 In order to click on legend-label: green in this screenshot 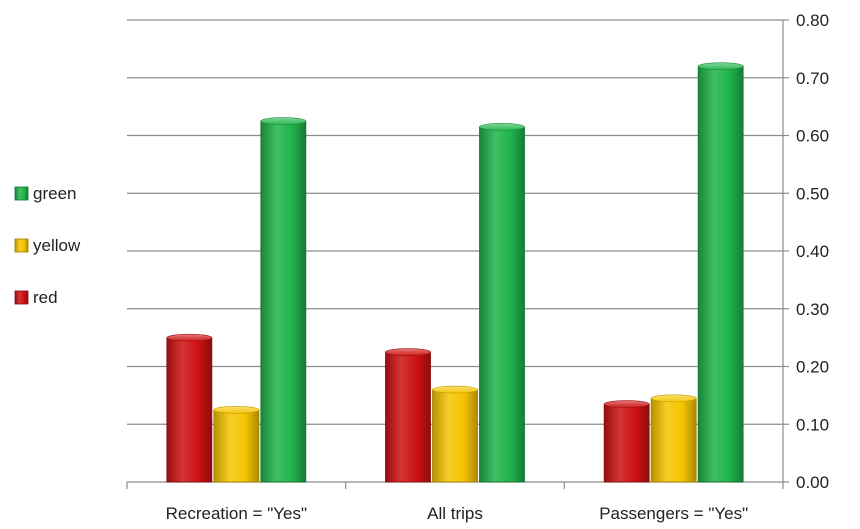, I will do `click(54, 193)`.